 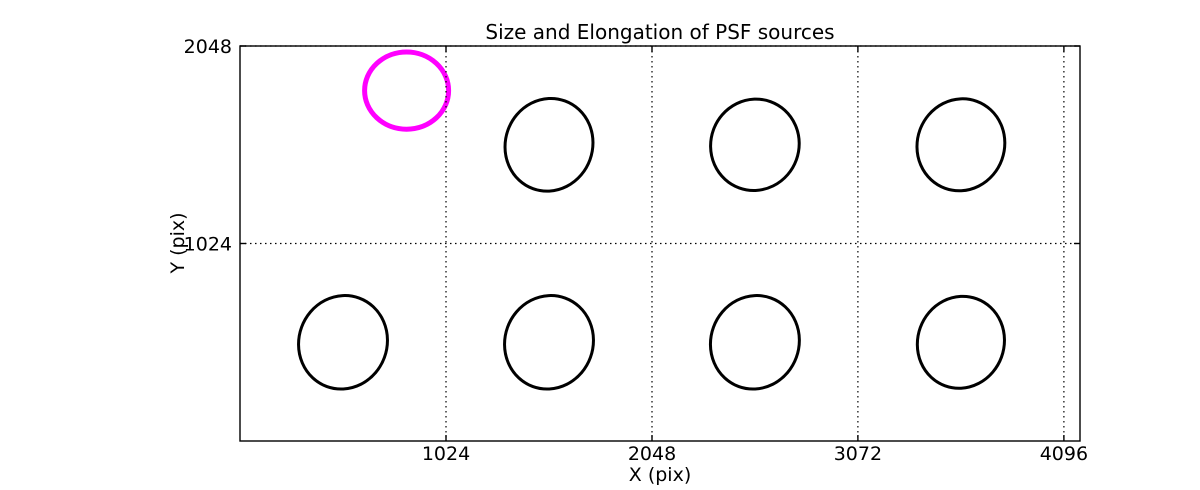 I want to click on plot-title: Size and Elongation of PSF sources, so click(x=659, y=32).